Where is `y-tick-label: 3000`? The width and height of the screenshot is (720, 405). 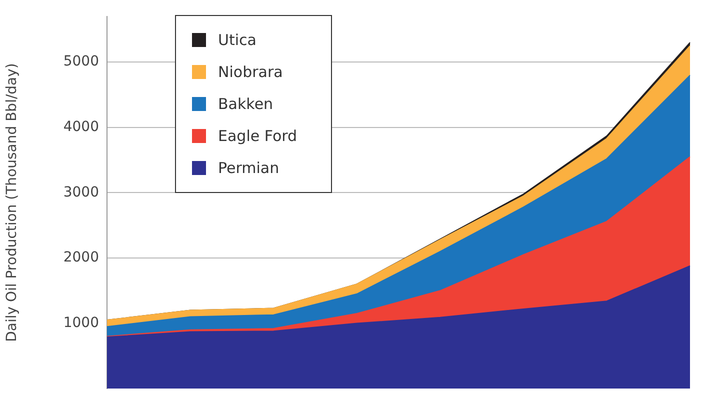 y-tick-label: 3000 is located at coordinates (81, 192).